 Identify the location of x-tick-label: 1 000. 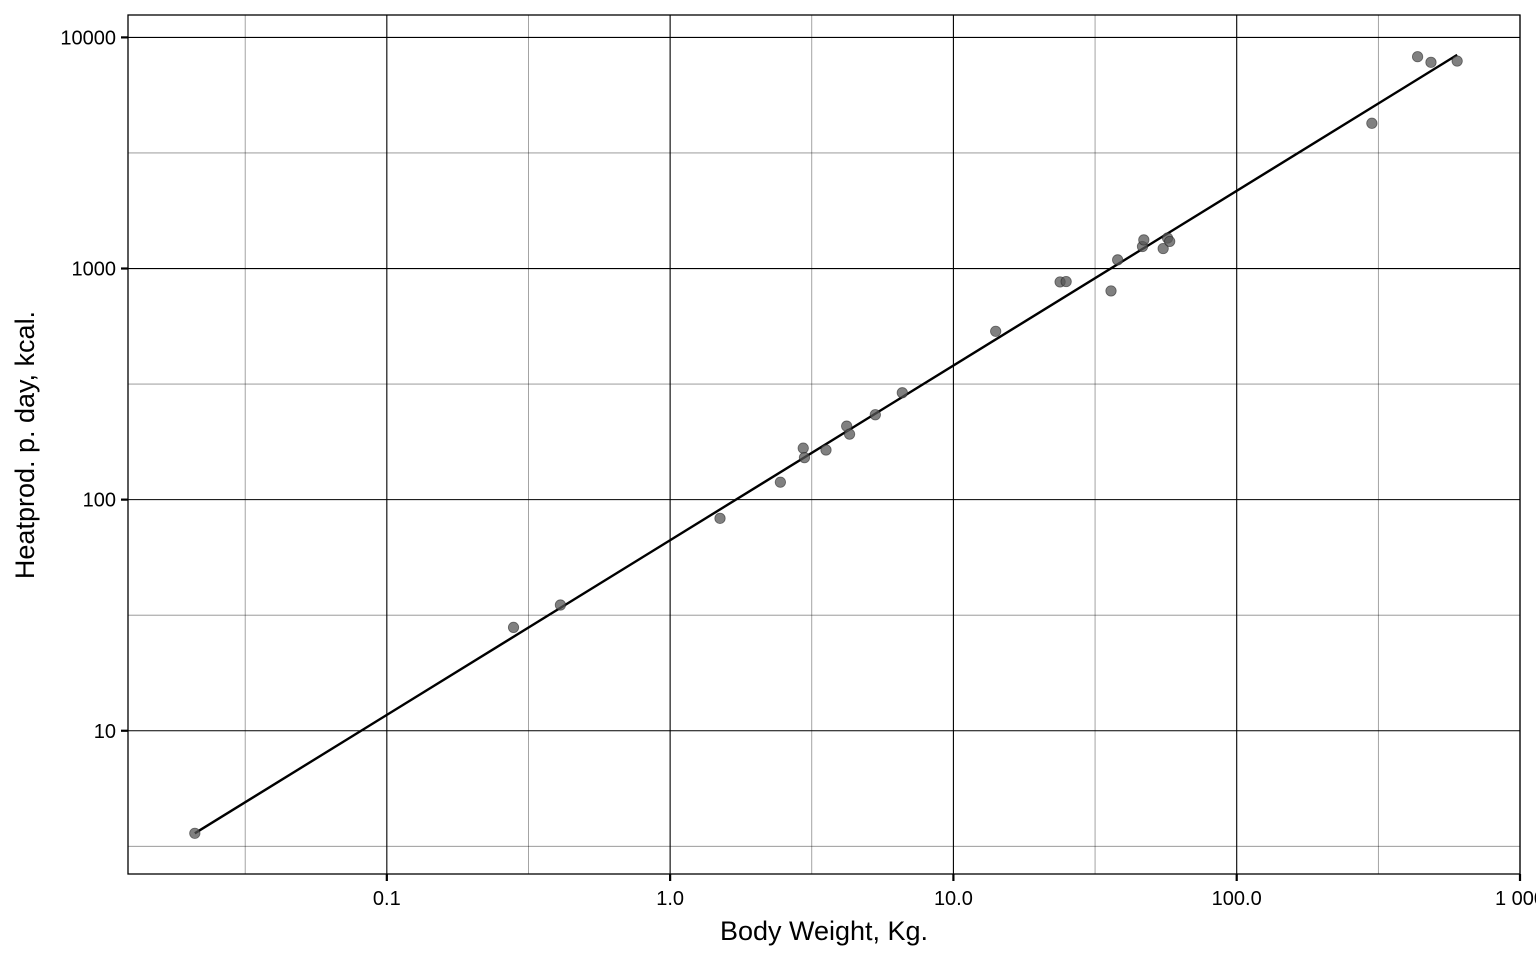
(1515, 899).